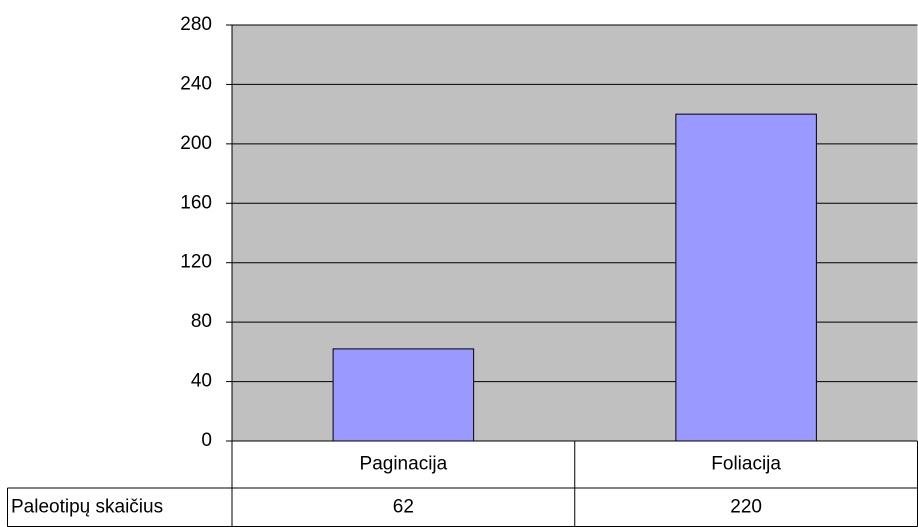 The image size is (918, 527). I want to click on y-tick-label: 120, so click(196, 262).